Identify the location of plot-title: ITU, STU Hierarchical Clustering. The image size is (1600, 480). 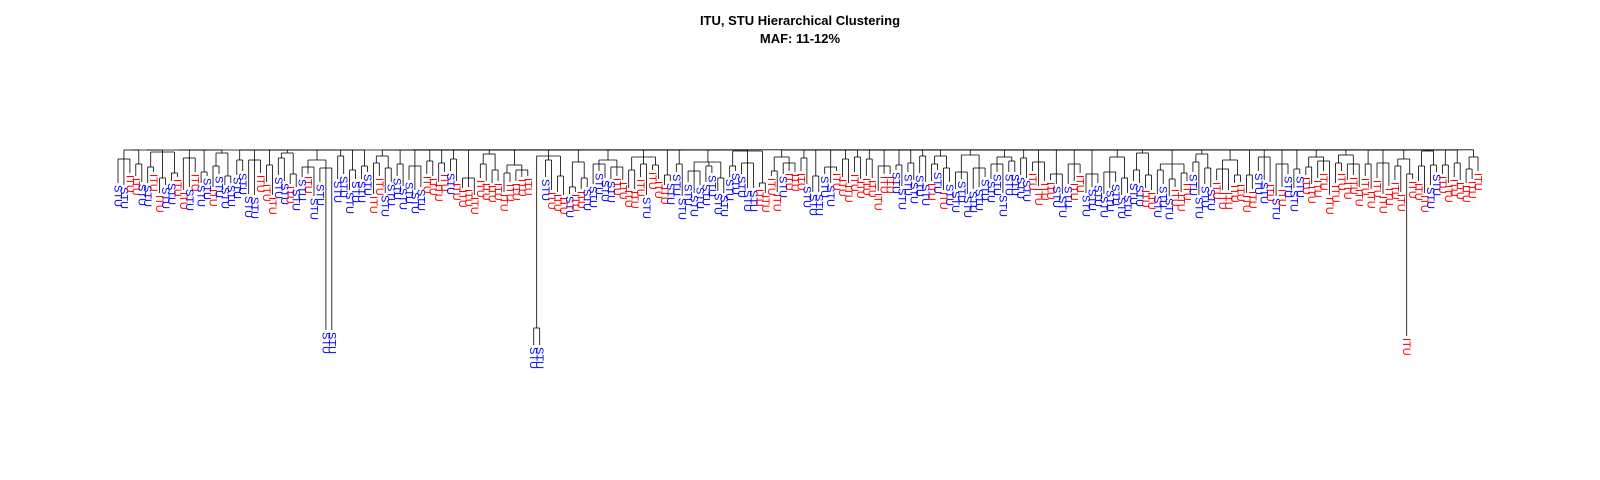
(800, 20).